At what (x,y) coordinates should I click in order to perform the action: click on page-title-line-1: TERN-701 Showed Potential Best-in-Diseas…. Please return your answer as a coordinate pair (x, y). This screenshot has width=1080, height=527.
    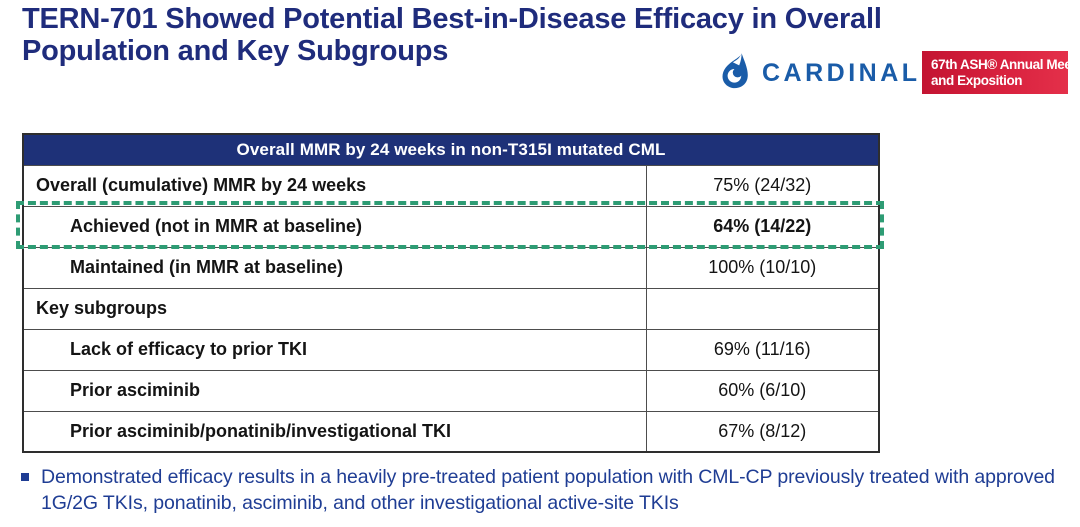
    Looking at the image, I should click on (452, 19).